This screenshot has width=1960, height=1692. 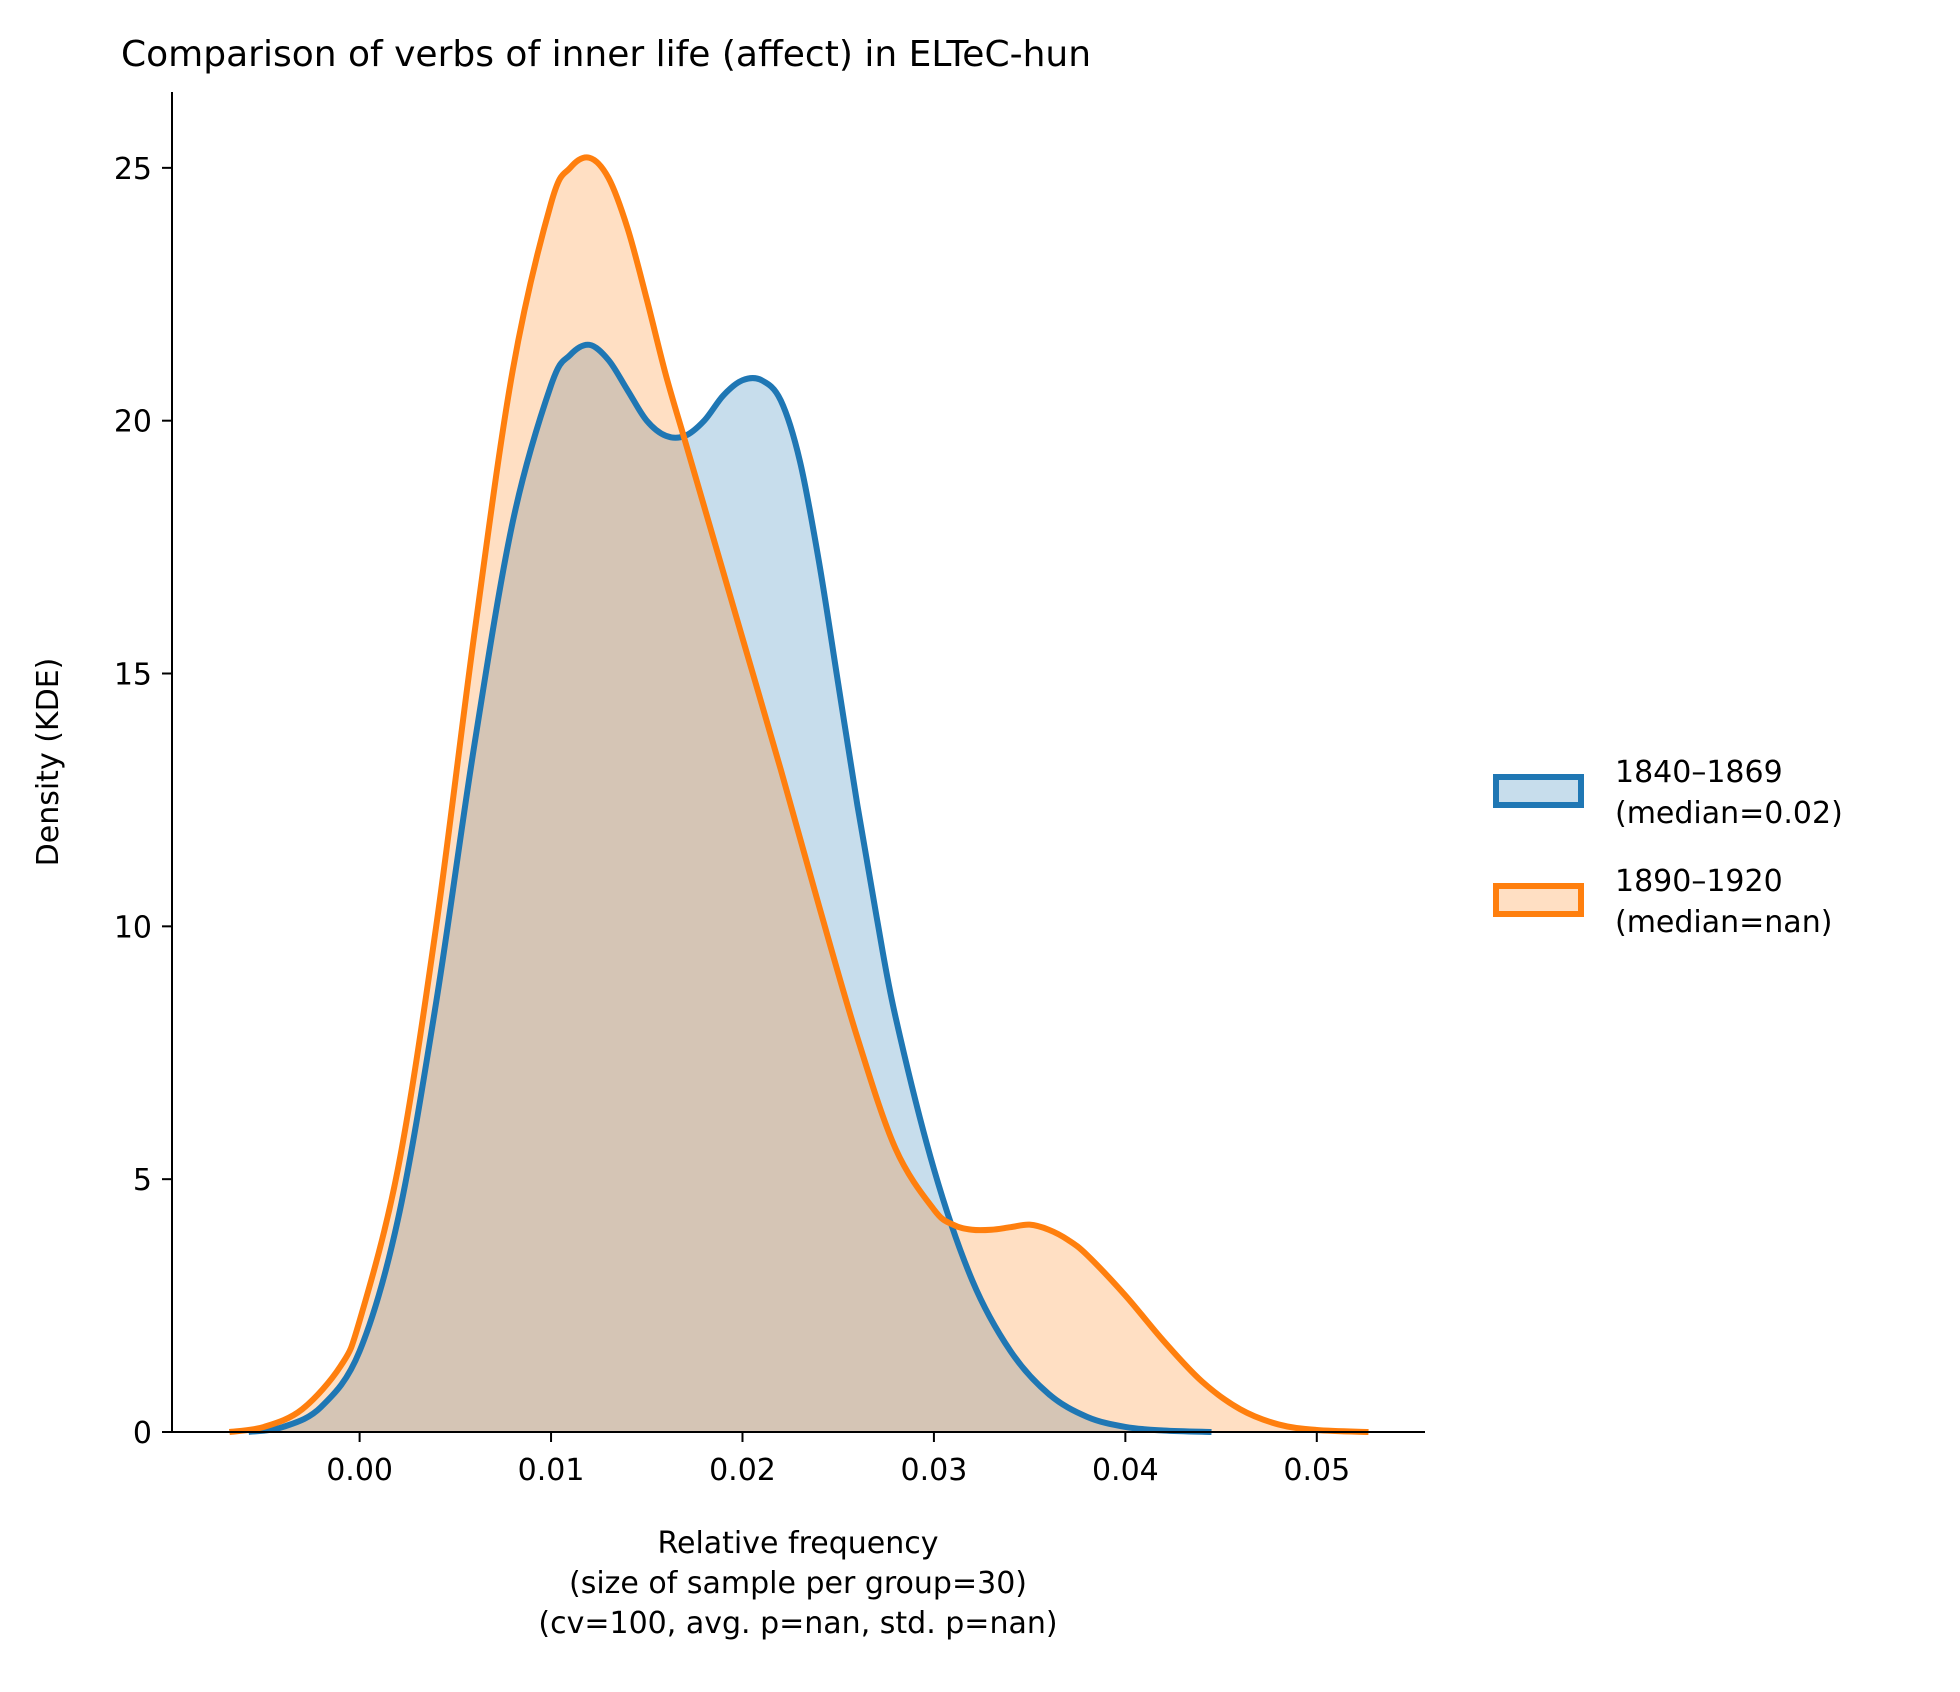 I want to click on legend-label: (median=0.02), so click(x=1729, y=813).